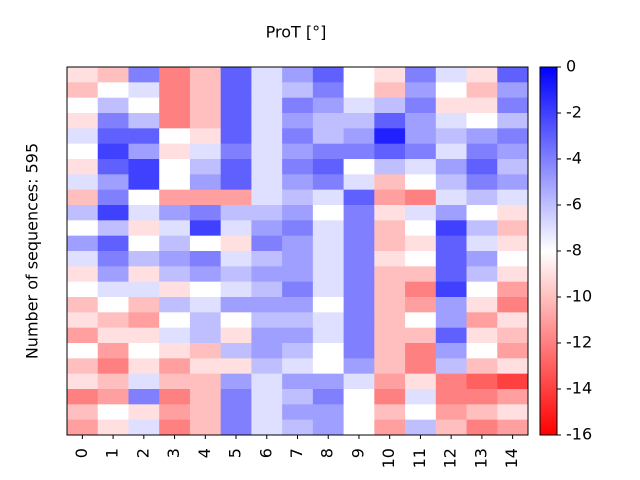 The width and height of the screenshot is (640, 480). What do you see at coordinates (235, 453) in the screenshot?
I see `x-tick-label: 5` at bounding box center [235, 453].